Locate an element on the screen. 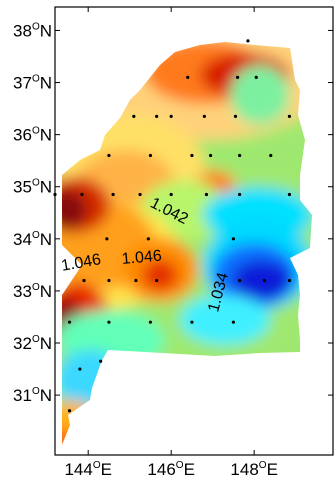 The image size is (335, 477). y-tick-label: 31ON is located at coordinates (32, 395).